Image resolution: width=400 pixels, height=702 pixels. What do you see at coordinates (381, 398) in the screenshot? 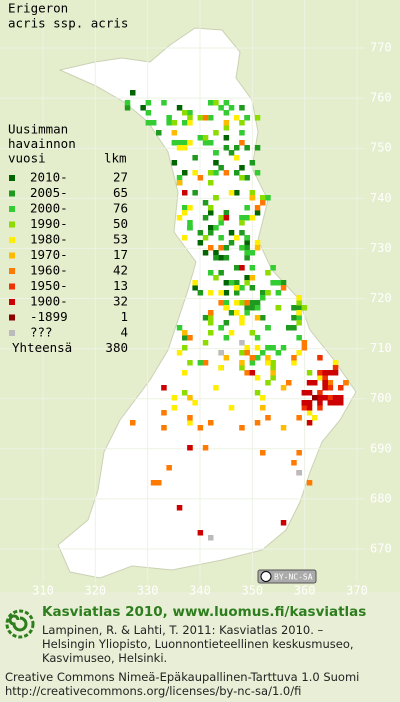
I see `y-tick-label: 700` at bounding box center [381, 398].